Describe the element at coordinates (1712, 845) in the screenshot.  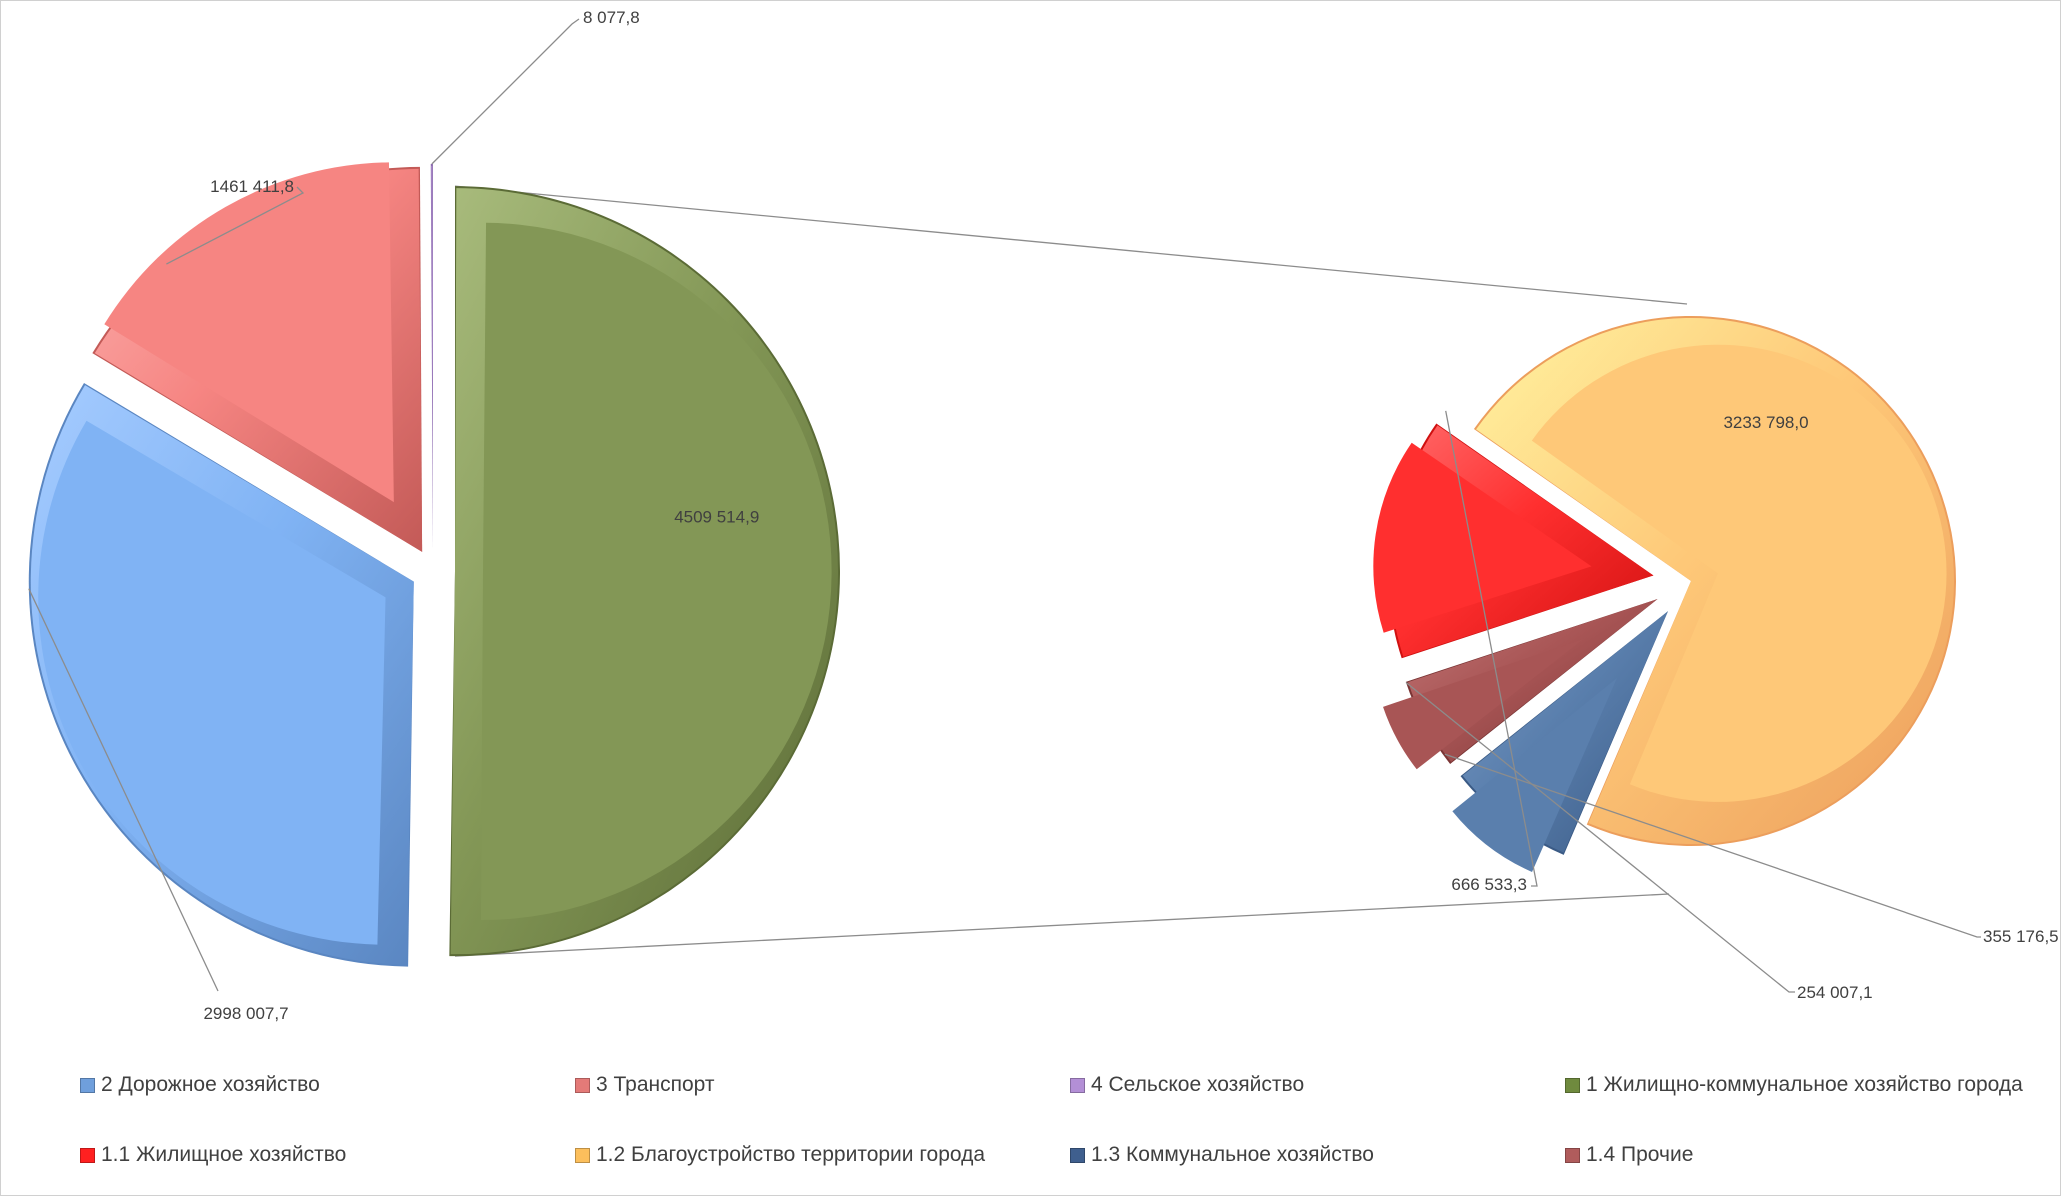
I see `data-label-sec-2-leader` at that location.